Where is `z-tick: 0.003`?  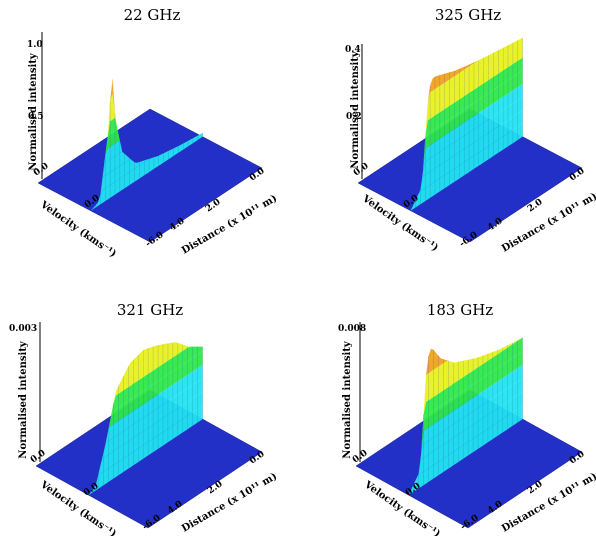
z-tick: 0.003 is located at coordinates (23, 329).